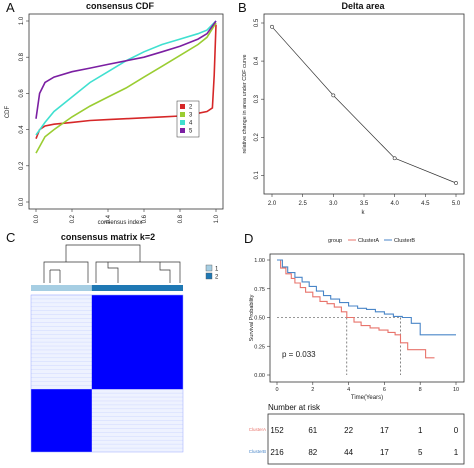 The width and height of the screenshot is (474, 468). Describe the element at coordinates (257, 22) in the screenshot. I see `y-tick-label: 0.5` at that location.